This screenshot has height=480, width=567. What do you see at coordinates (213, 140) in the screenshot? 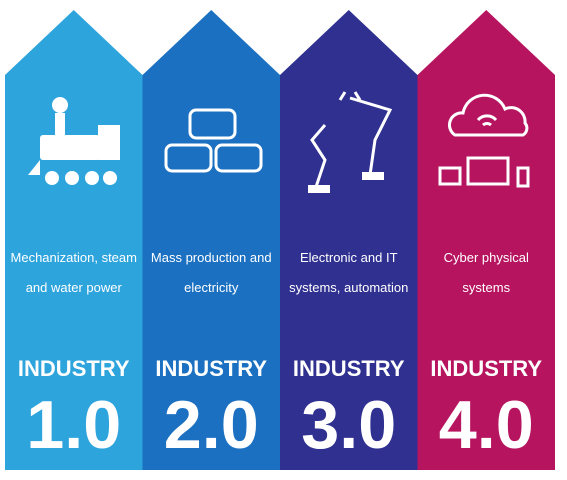
I see `cars-icon` at bounding box center [213, 140].